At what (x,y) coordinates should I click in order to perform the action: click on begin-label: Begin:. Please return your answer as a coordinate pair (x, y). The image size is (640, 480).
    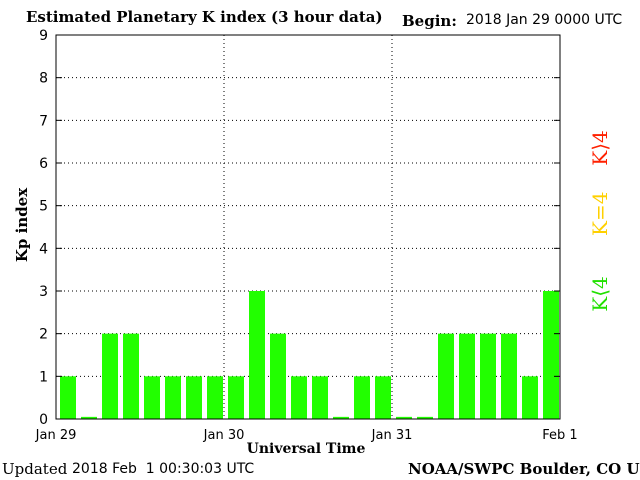
    Looking at the image, I should click on (429, 21).